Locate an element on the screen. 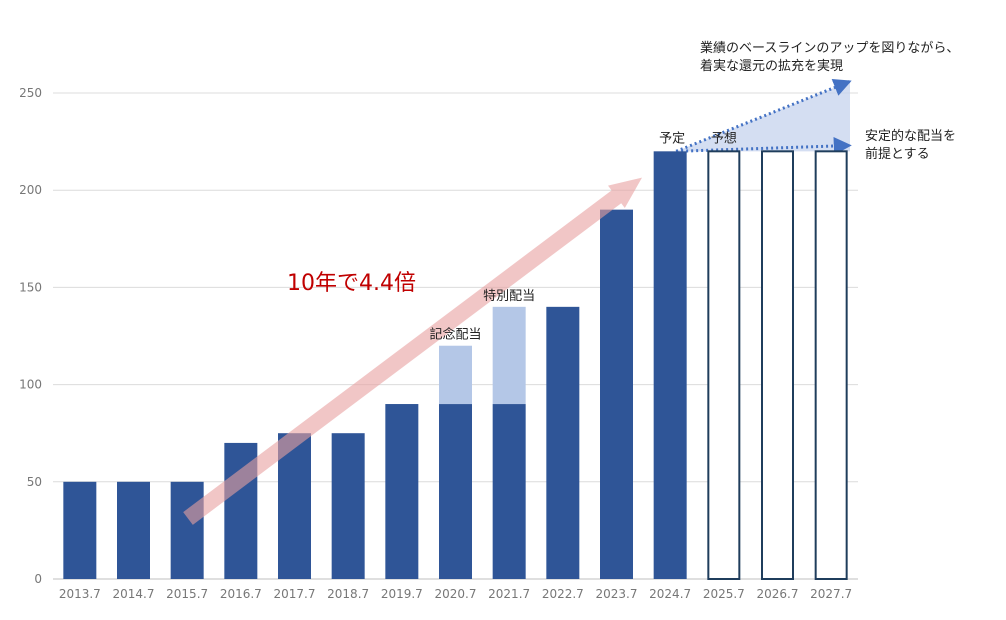 The image size is (1006, 620). bar-2022.7 is located at coordinates (563, 442).